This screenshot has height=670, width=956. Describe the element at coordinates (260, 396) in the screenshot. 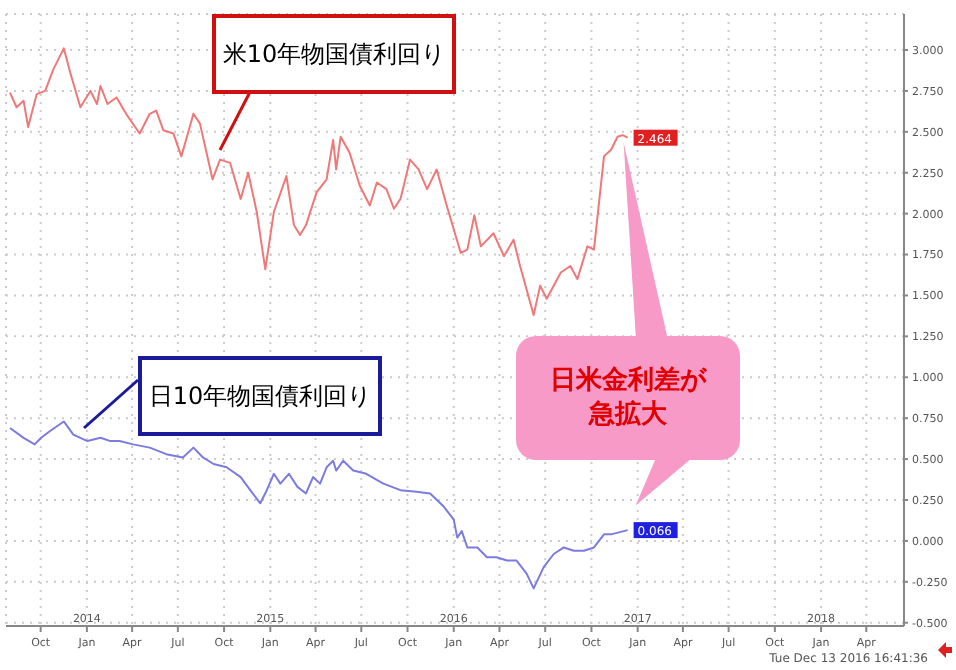

I see `series-label: 日10年物国債利回り` at that location.